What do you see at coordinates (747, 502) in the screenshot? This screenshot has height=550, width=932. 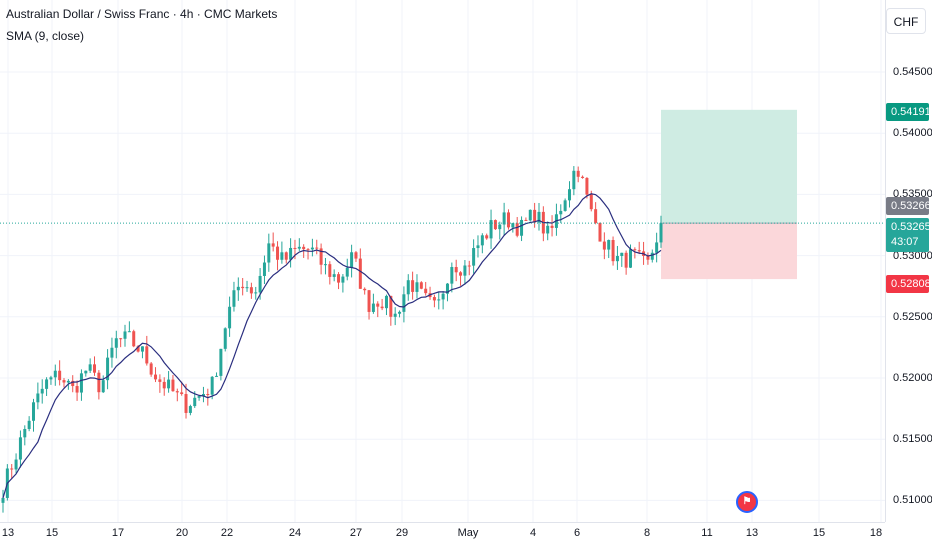 I see `broker-logo-icon: ⚑` at bounding box center [747, 502].